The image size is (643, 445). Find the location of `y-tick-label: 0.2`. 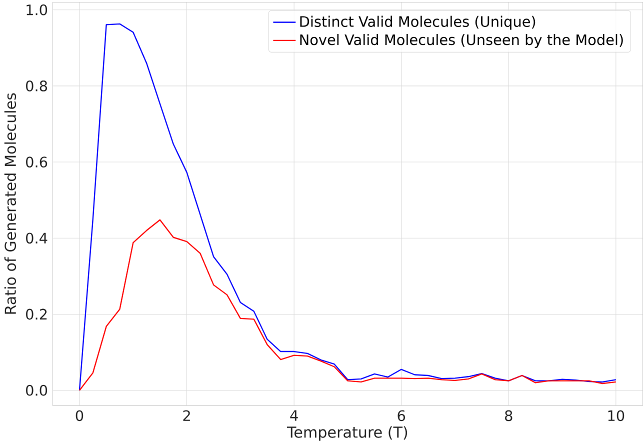

y-tick-label: 0.2 is located at coordinates (36, 314).